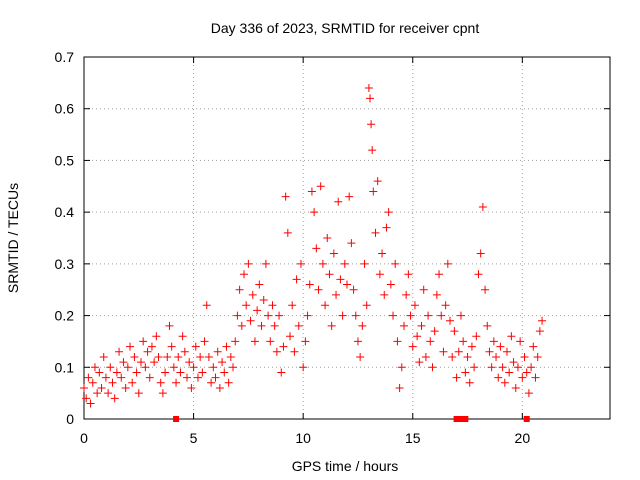 Image resolution: width=640 pixels, height=480 pixels. Describe the element at coordinates (65, 212) in the screenshot. I see `y-tick-label: 0.4` at that location.